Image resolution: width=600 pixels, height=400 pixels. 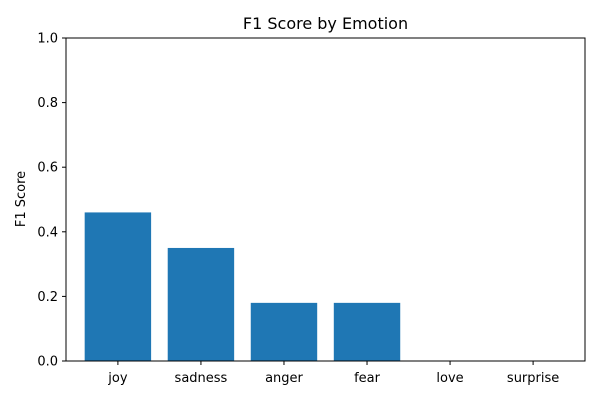 I want to click on x-tick-label: surprise, so click(x=533, y=378).